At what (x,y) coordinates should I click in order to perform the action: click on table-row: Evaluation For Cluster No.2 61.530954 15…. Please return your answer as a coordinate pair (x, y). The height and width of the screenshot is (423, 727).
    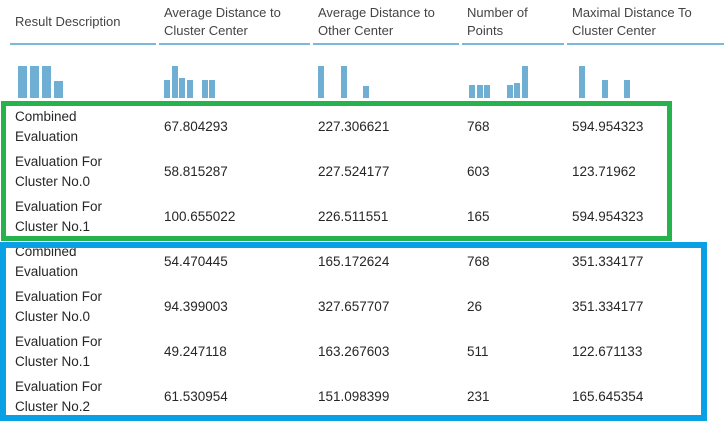
    Looking at the image, I should click on (368, 396).